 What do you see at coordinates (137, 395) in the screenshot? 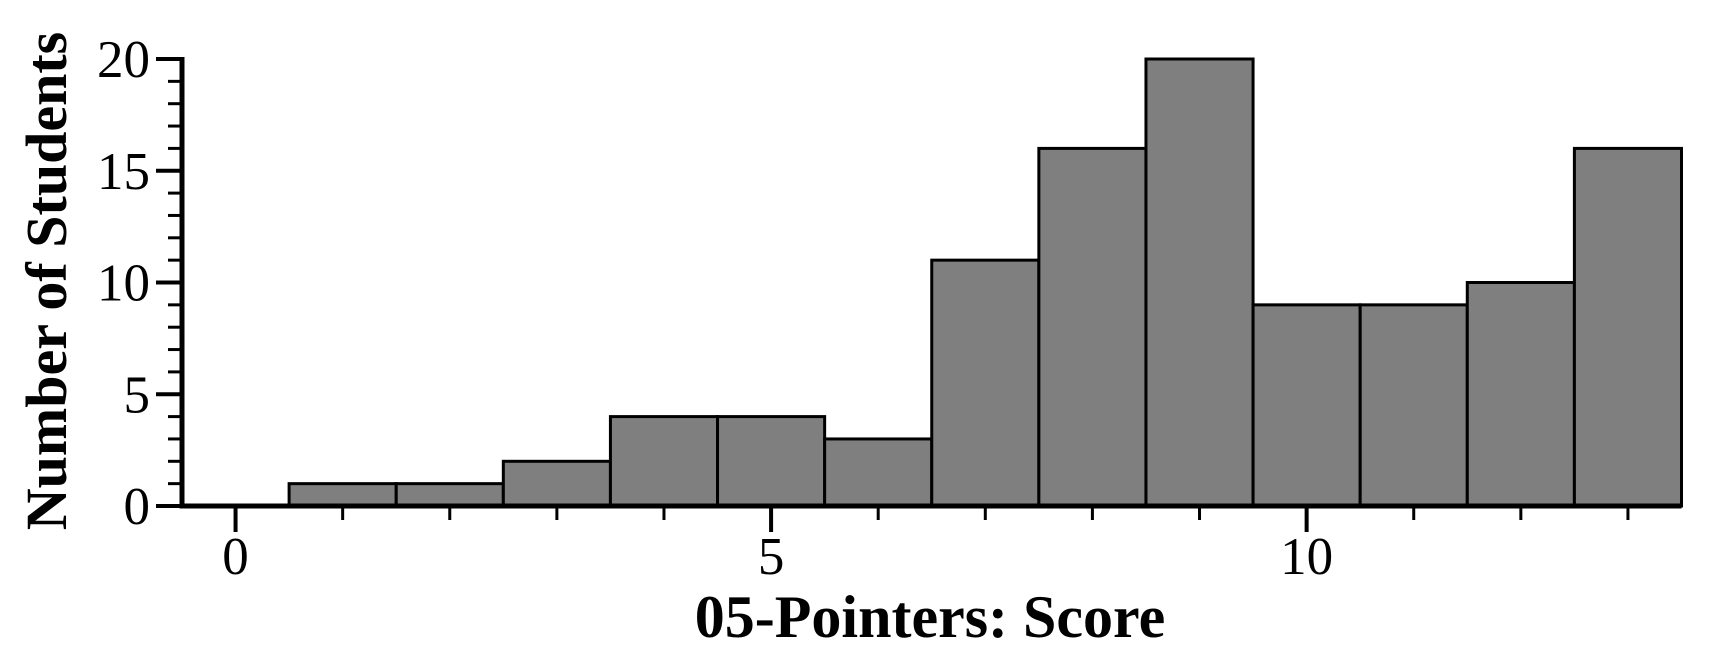
I see `y-tick-label-5: 5` at bounding box center [137, 395].